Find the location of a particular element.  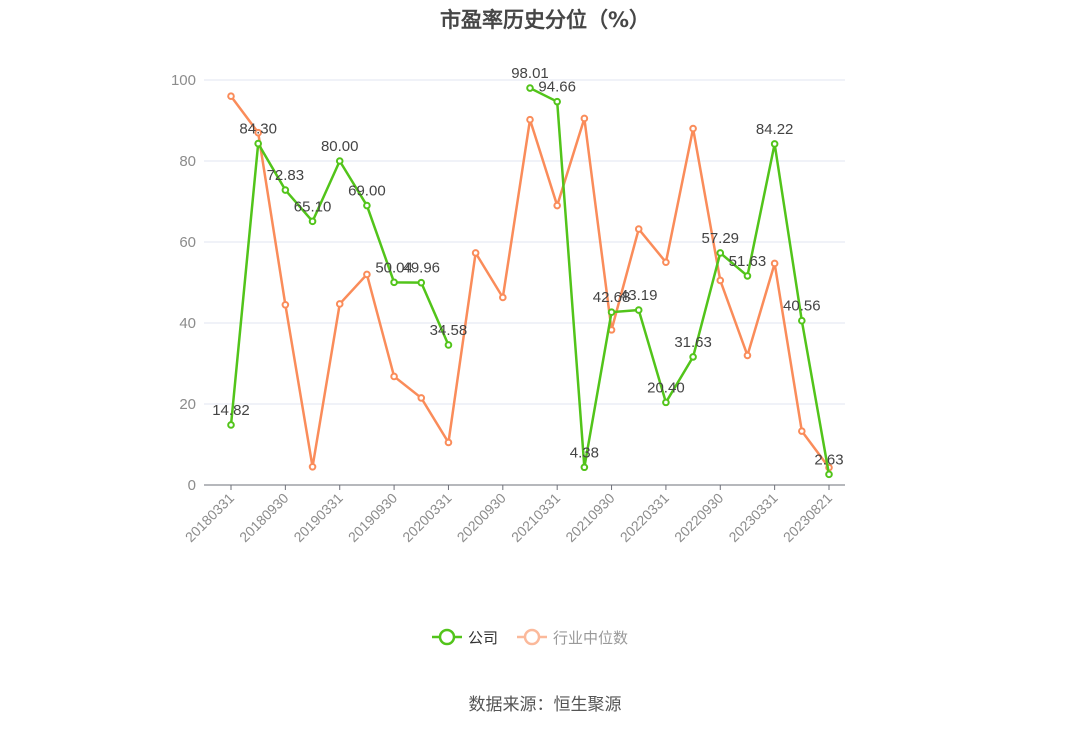

data-label: 42.68 is located at coordinates (612, 297).